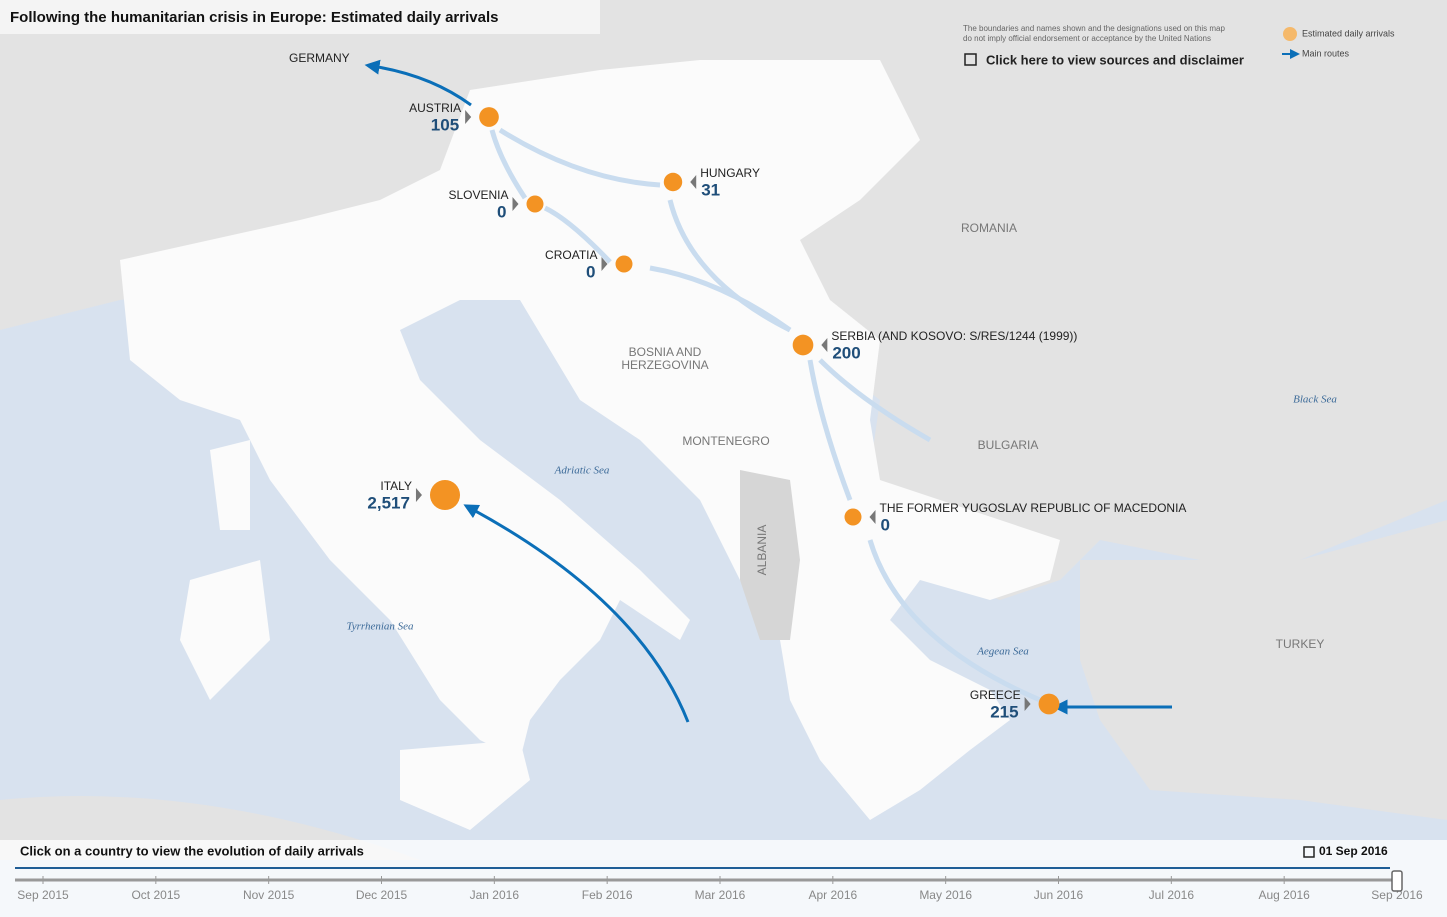 This screenshot has height=917, width=1447. Describe the element at coordinates (380, 627) in the screenshot. I see `sea-label: Tyrrhenian Sea` at that location.